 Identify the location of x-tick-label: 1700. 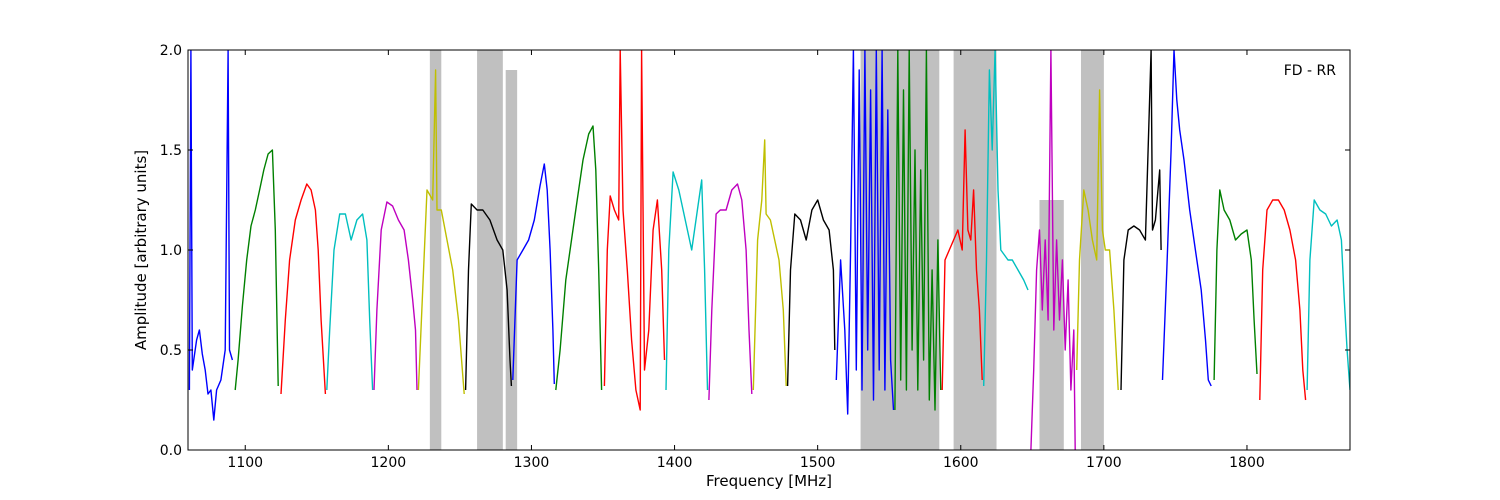
(1104, 463).